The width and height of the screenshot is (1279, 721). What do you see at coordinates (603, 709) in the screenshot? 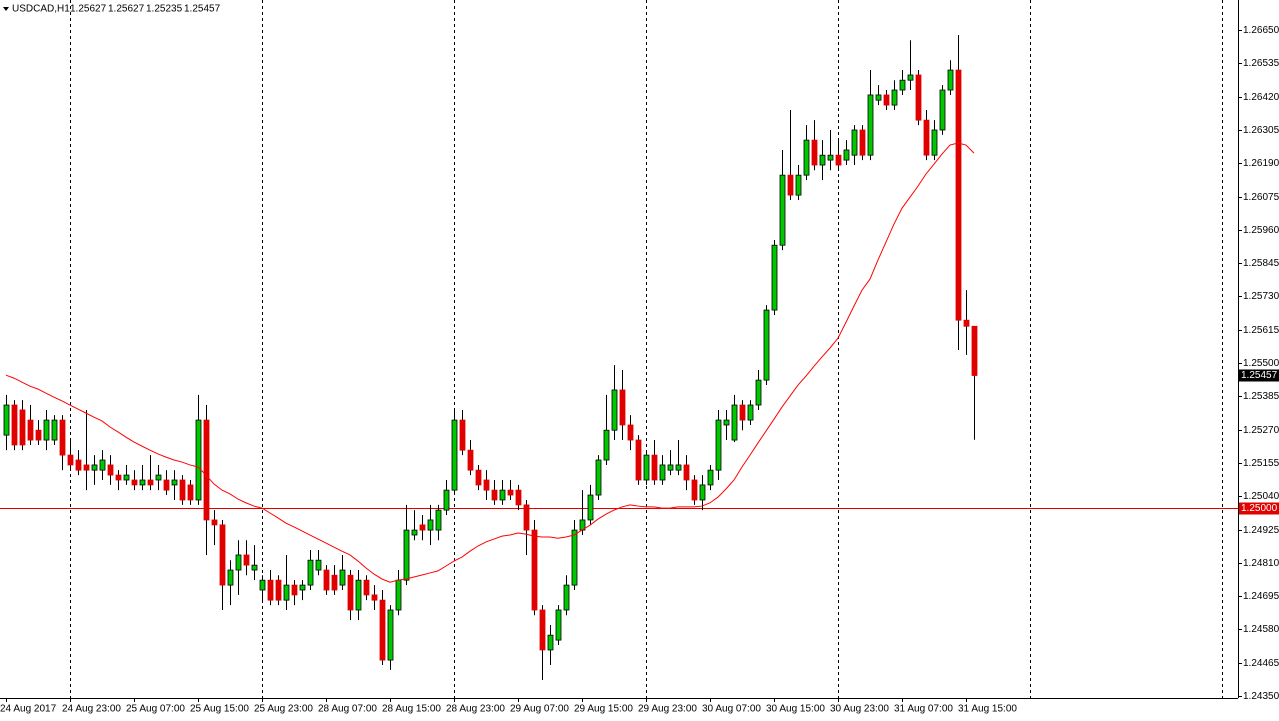
I see `x-tick-label: 29 Aug 15:00` at bounding box center [603, 709].